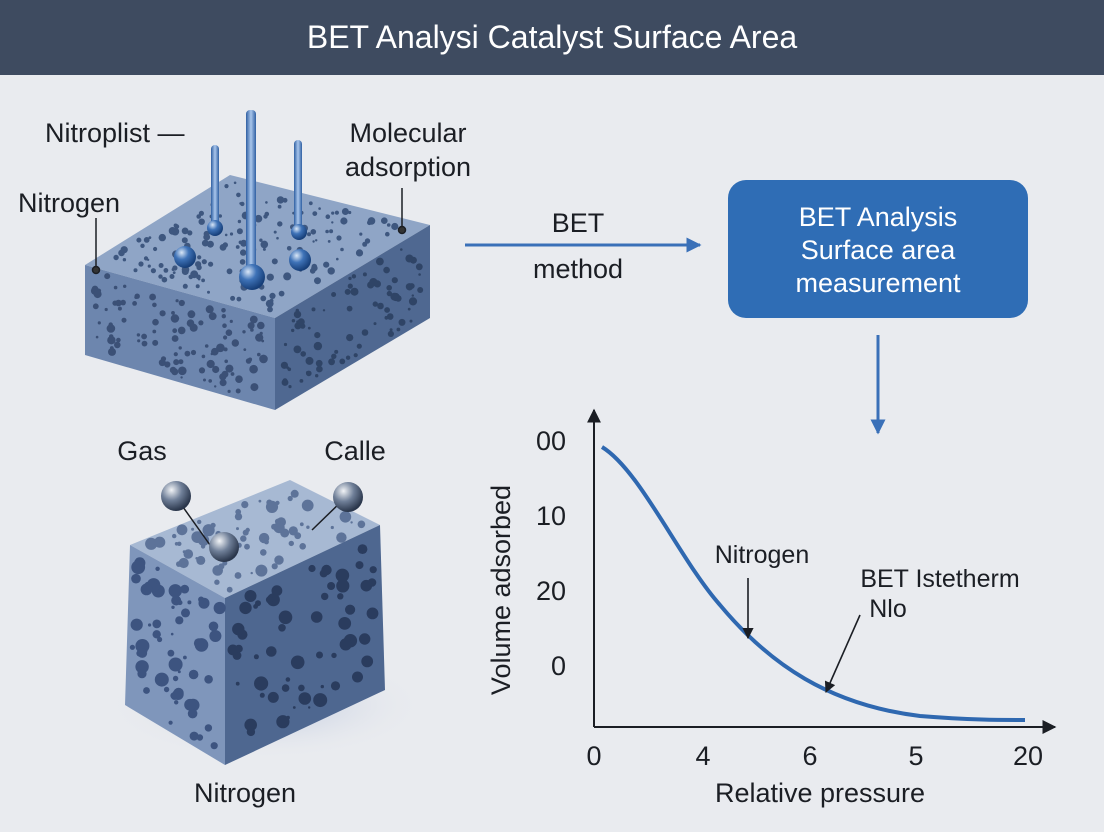  I want to click on label: Nitroplist —, so click(115, 133).